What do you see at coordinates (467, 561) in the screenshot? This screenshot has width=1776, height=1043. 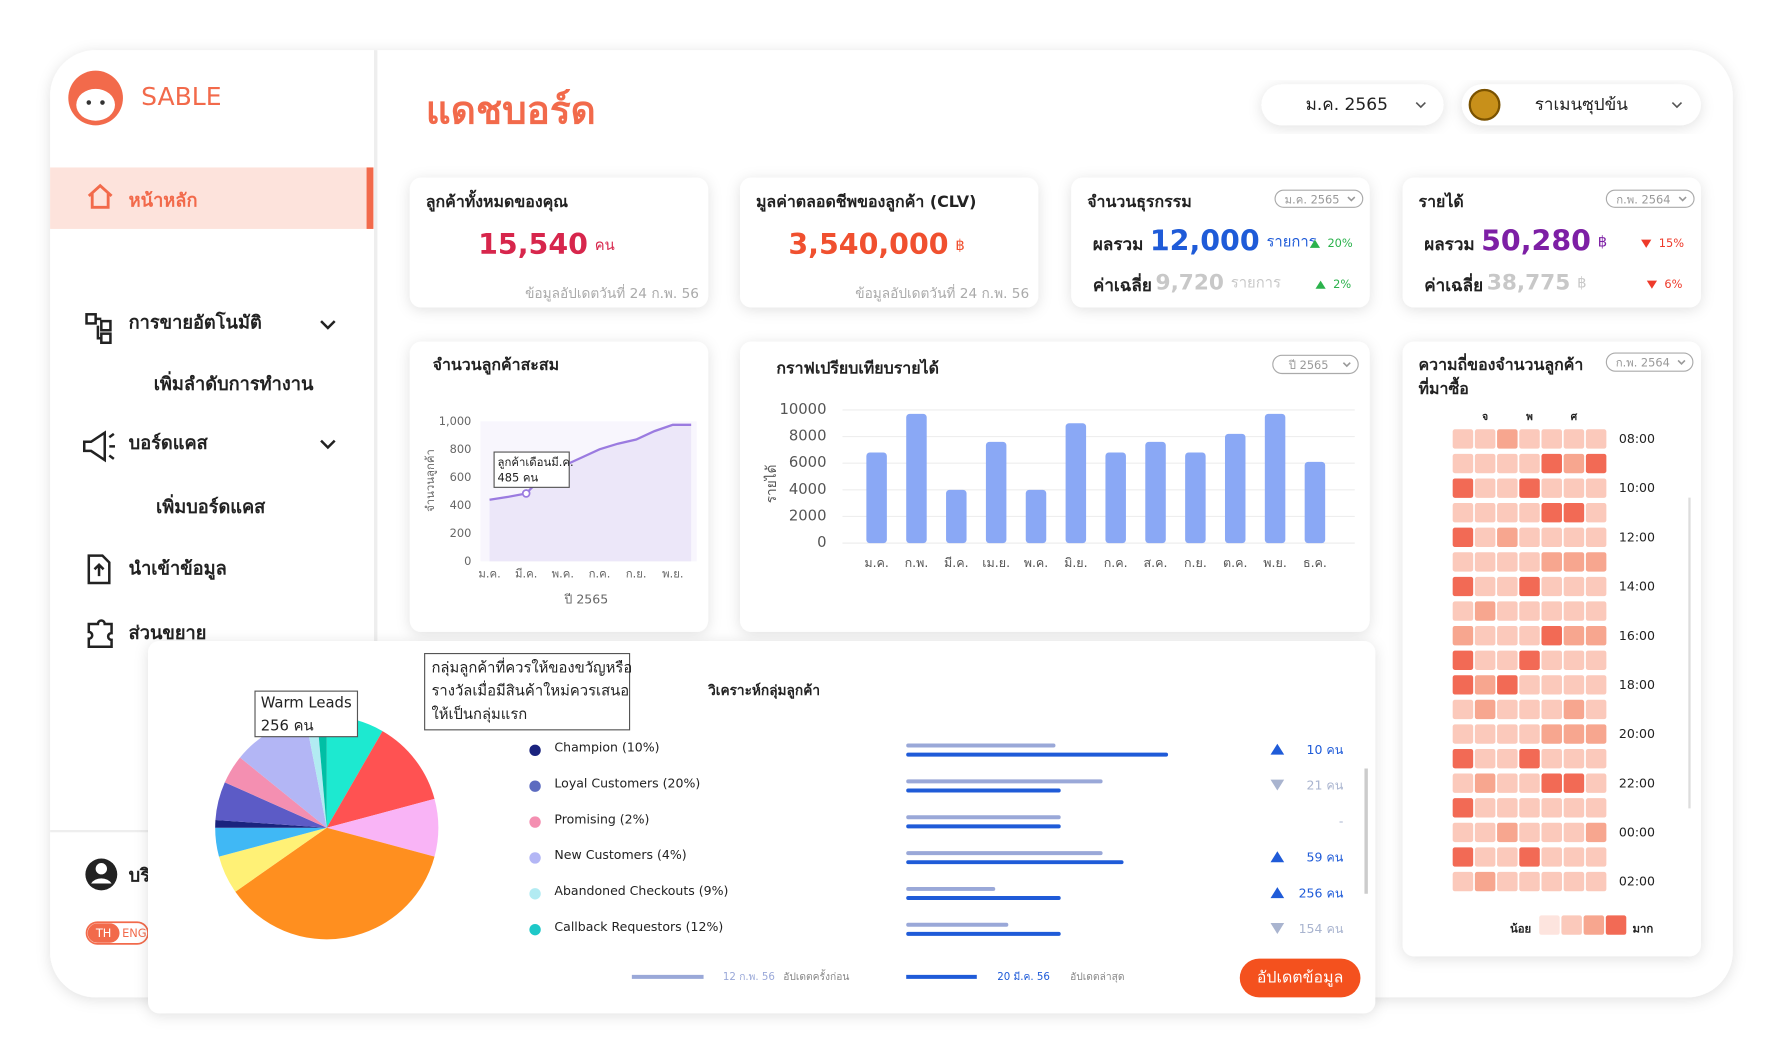 I see `y-tick-label: 0` at bounding box center [467, 561].